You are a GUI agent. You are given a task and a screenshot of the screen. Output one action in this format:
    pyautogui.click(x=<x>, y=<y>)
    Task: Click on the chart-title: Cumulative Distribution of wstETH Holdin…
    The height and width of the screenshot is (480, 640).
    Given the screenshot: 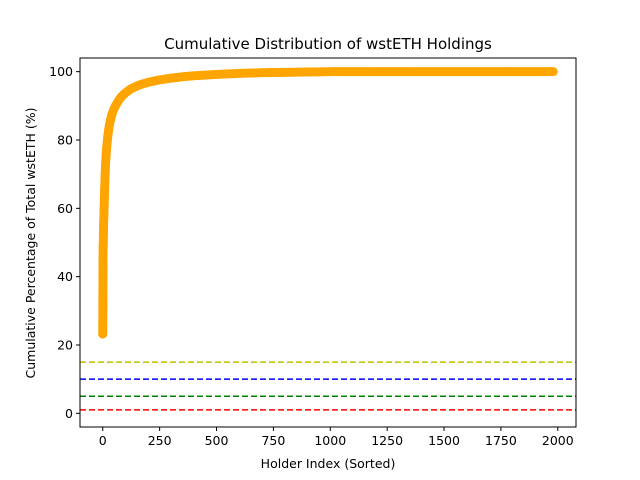 What is the action you would take?
    pyautogui.click(x=328, y=44)
    